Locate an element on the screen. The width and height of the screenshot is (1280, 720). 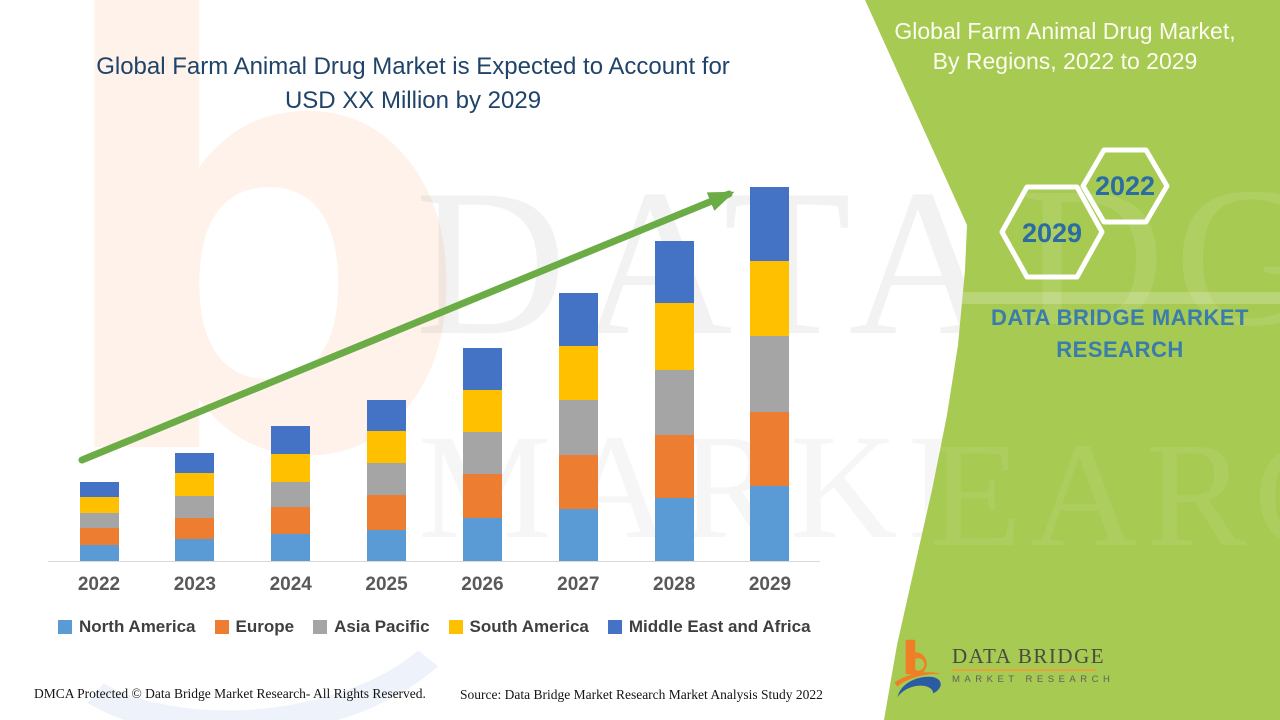
panel-watermark-fragment: DGE is located at coordinates (1150, 257).